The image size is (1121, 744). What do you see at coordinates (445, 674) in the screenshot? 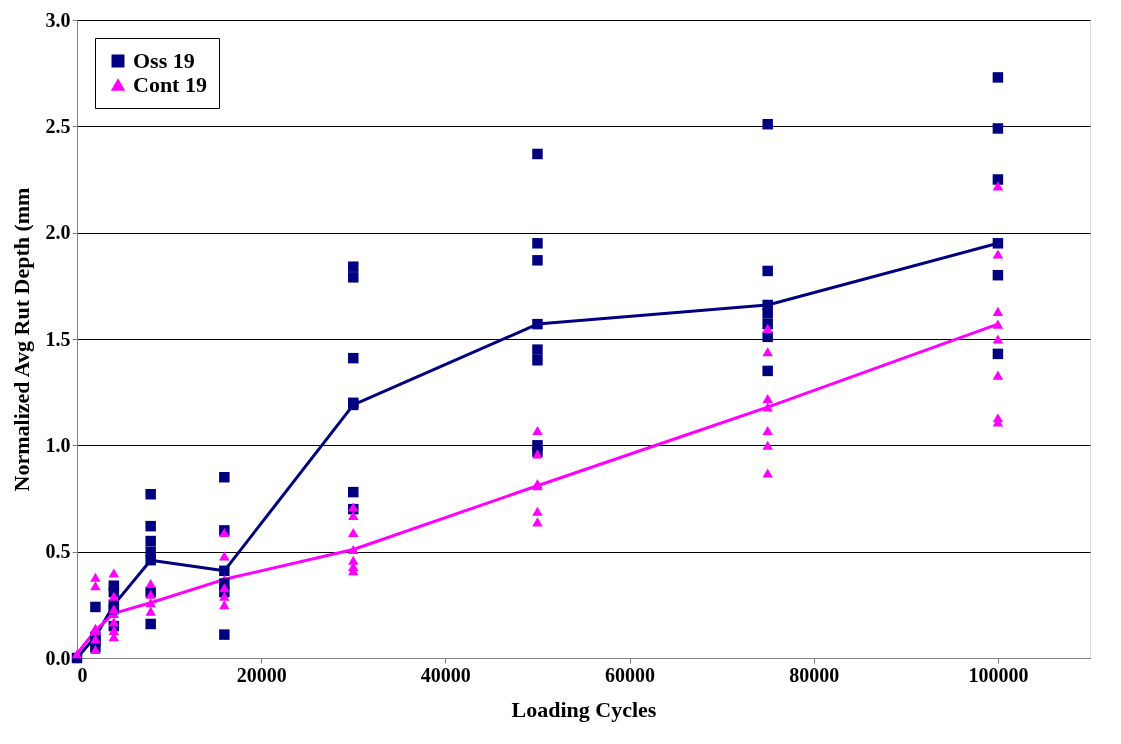
I see `x-tick-label: 40000` at bounding box center [445, 674].